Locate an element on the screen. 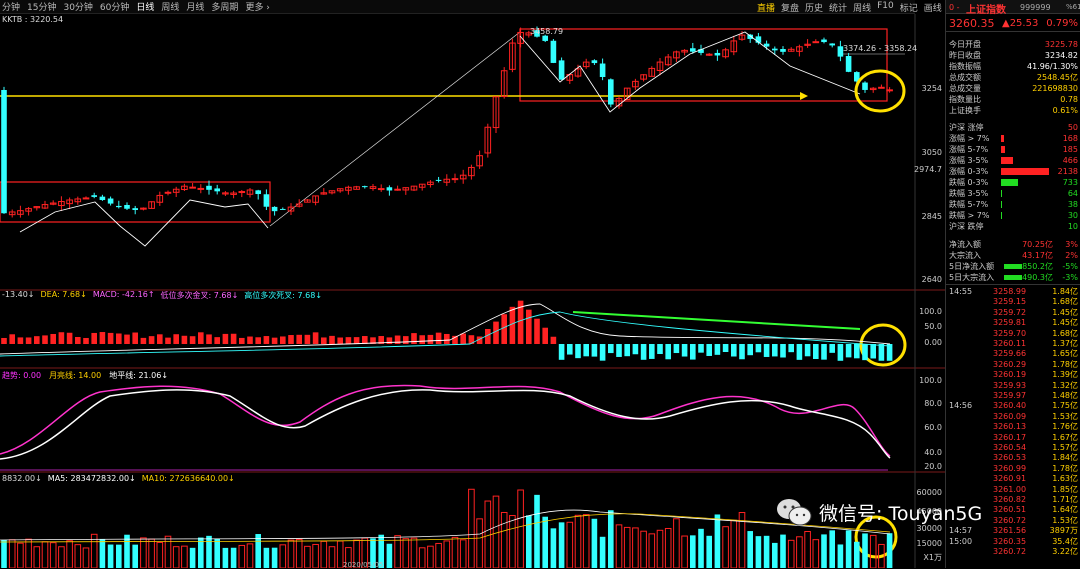 The width and height of the screenshot is (1080, 569). period-tab: 15分钟 is located at coordinates (42, 8).